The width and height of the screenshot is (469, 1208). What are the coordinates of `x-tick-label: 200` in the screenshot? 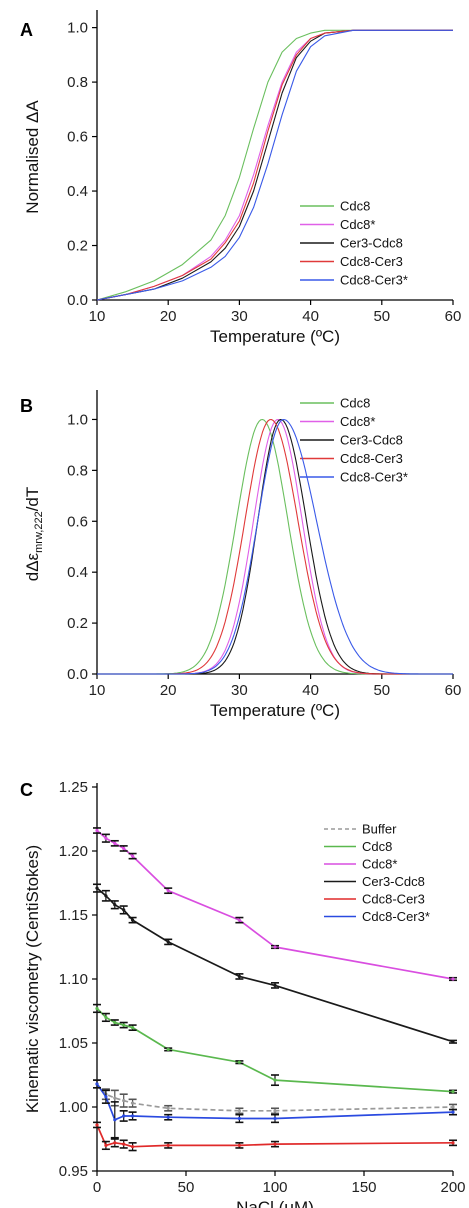 It's located at (452, 1187).